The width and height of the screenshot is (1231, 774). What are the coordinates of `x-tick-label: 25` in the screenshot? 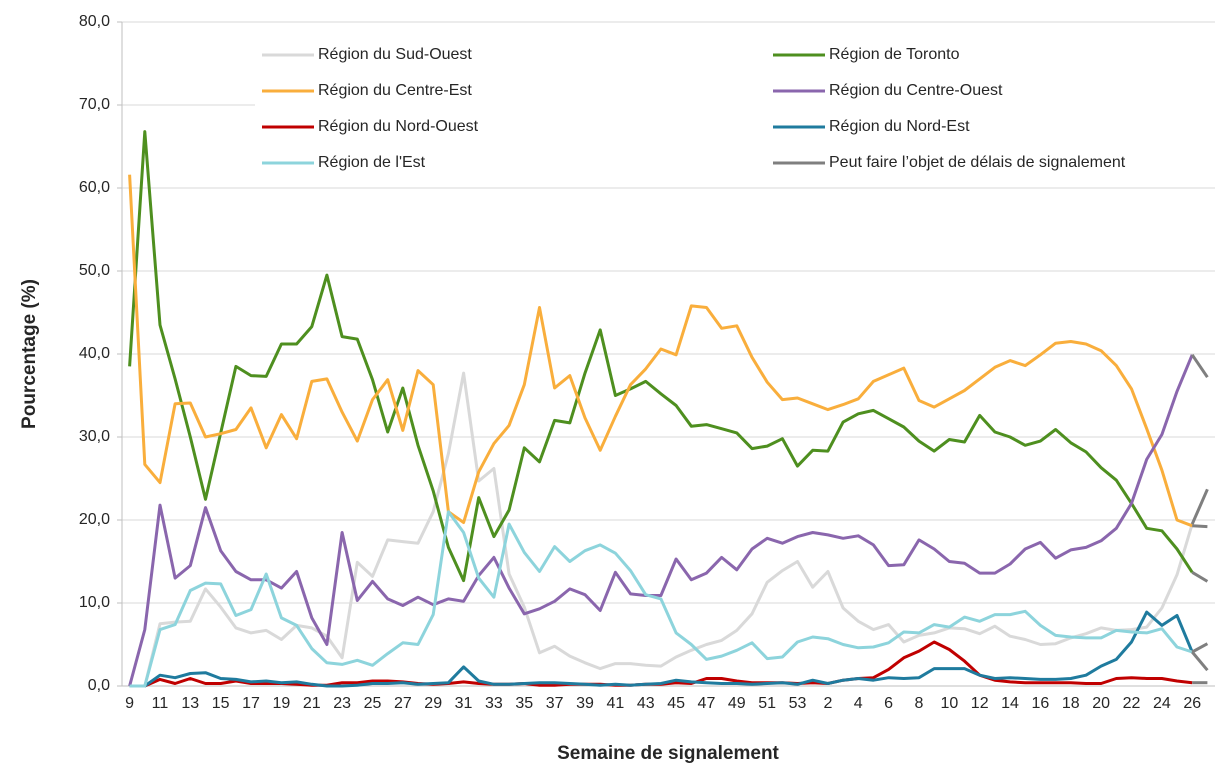 It's located at (373, 703).